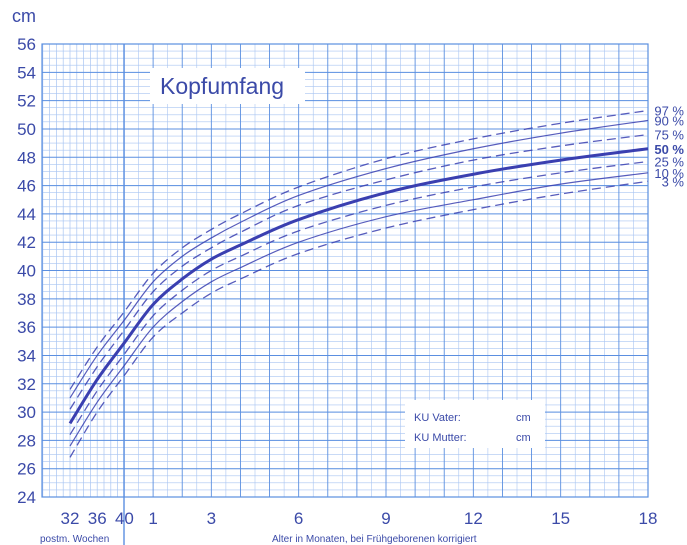 Image resolution: width=687 pixels, height=545 pixels. Describe the element at coordinates (26, 299) in the screenshot. I see `y-tick-label: 38` at that location.